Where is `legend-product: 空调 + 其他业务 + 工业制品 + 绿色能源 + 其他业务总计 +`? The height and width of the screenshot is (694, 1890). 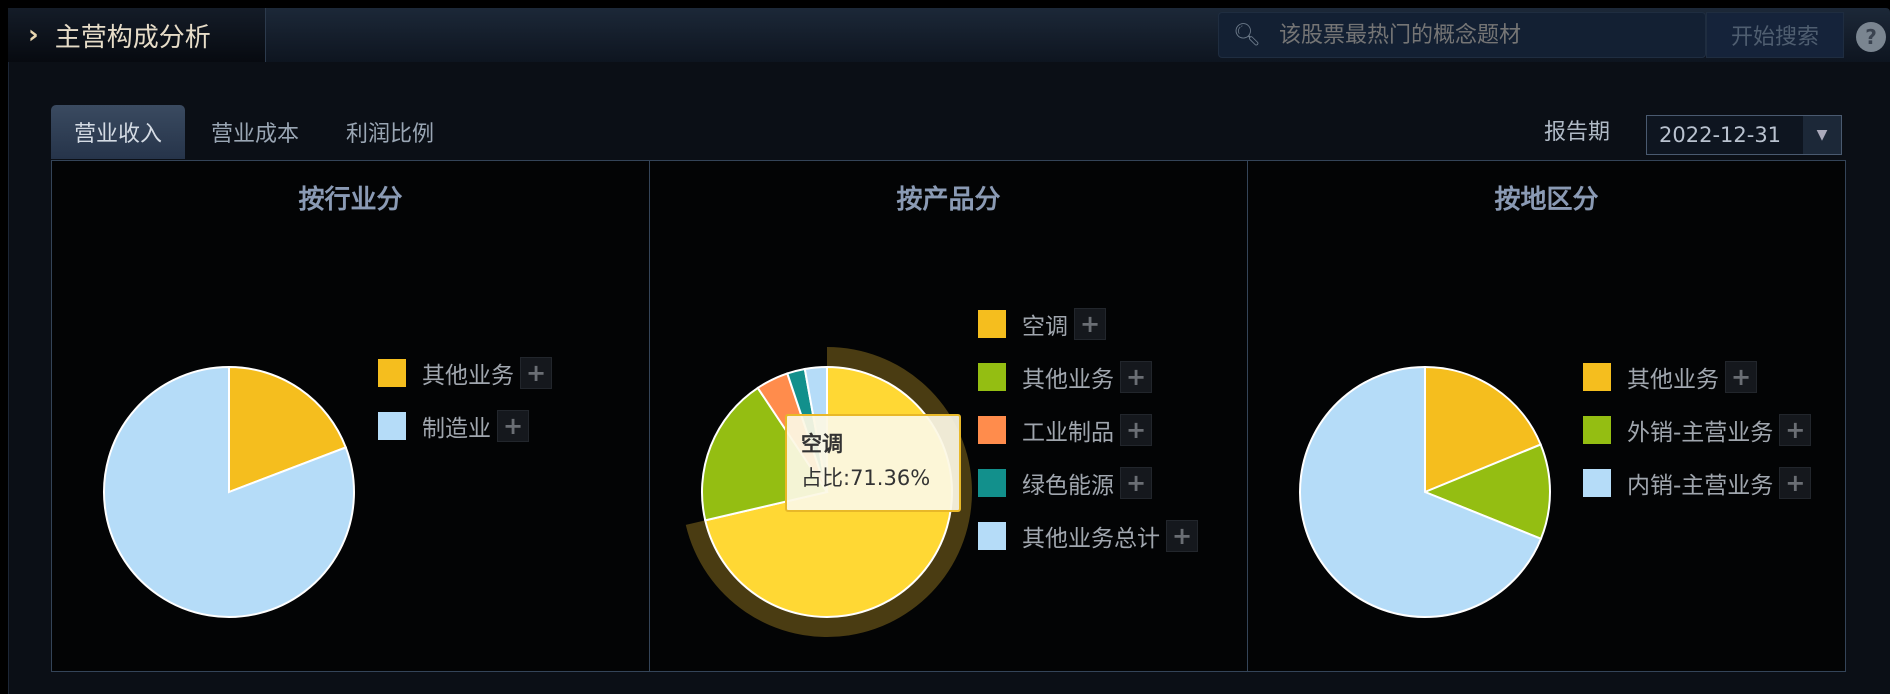 legend-product: 空调 + 其他业务 + 工业制品 + 绿色能源 + 其他业务总计 + is located at coordinates (1088, 429).